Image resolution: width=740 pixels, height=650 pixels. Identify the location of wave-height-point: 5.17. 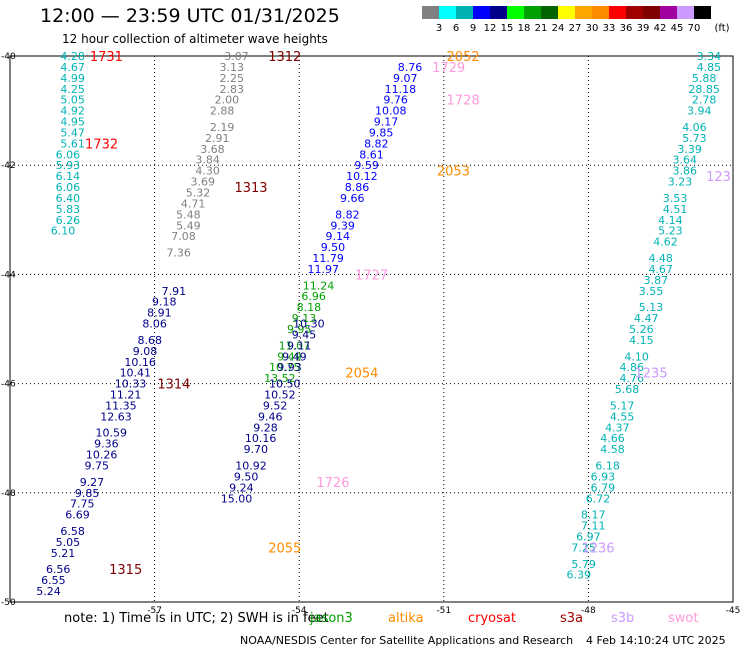
(622, 405).